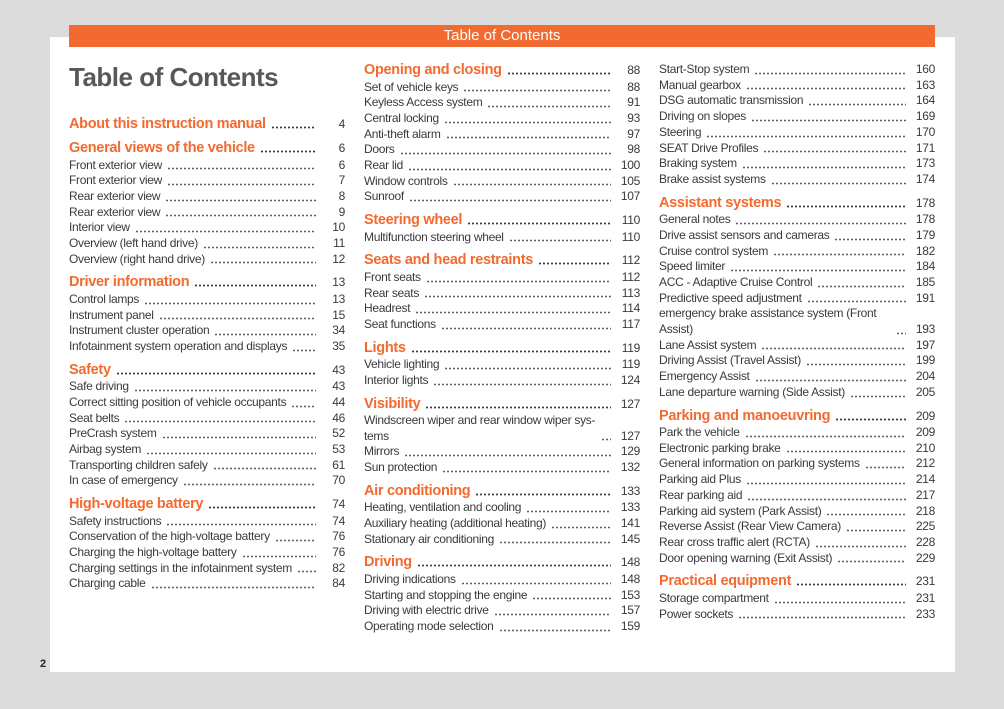 The width and height of the screenshot is (1004, 709). What do you see at coordinates (630, 578) in the screenshot?
I see `entry-page-number: 148` at bounding box center [630, 578].